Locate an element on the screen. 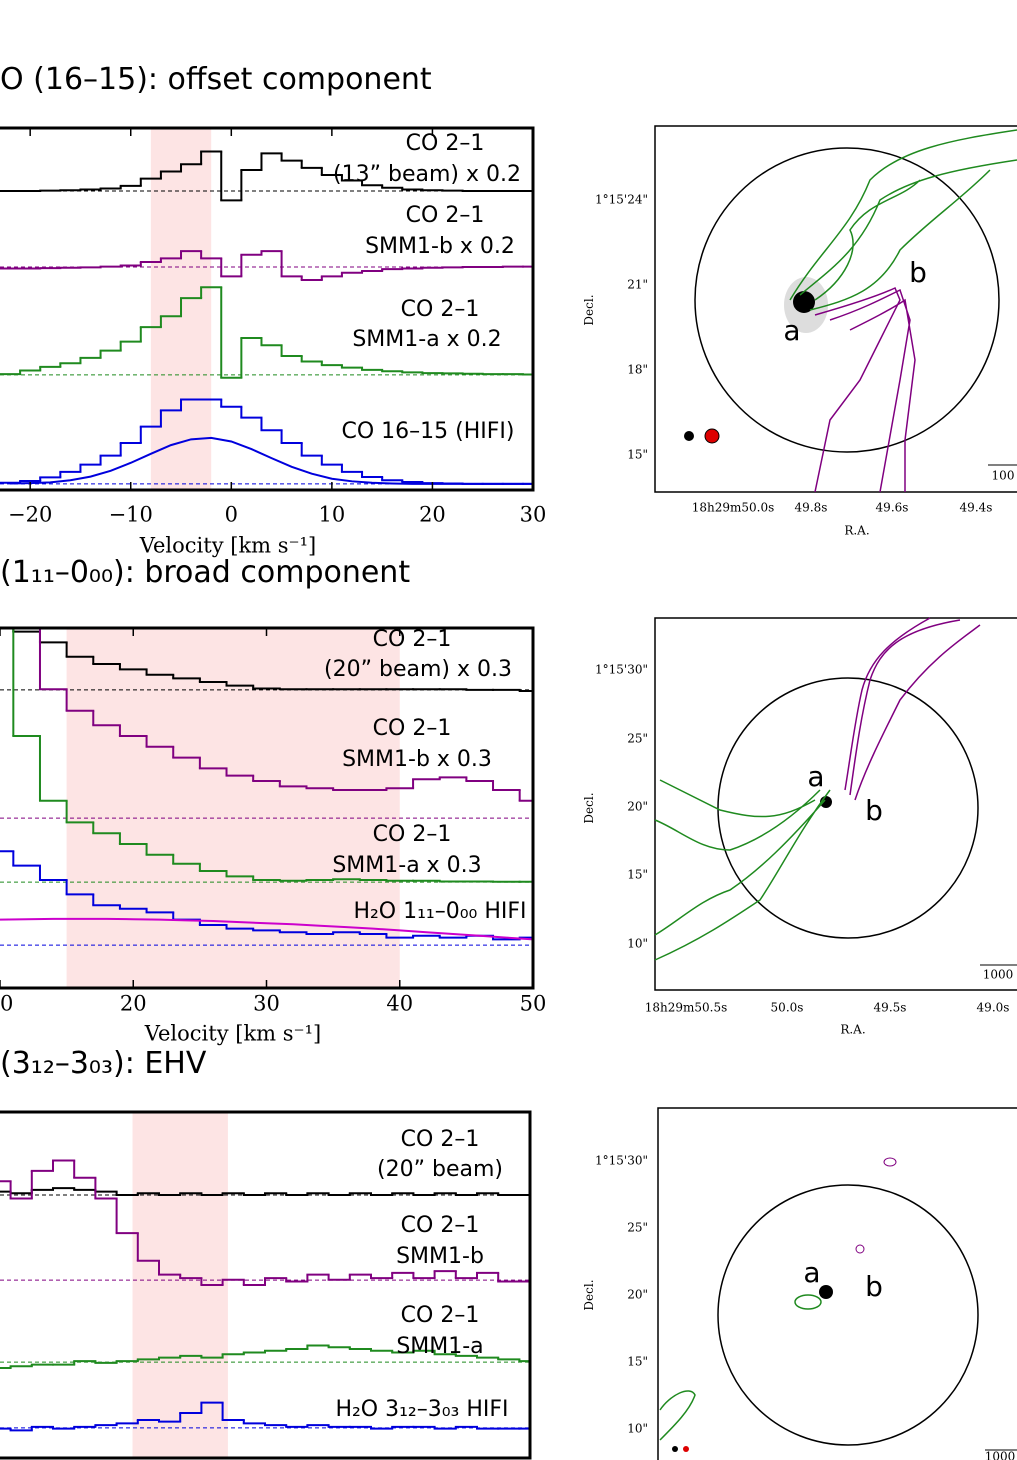 This screenshot has height=1460, width=1017. panel-title: O (16–15): offset component is located at coordinates (216, 79).